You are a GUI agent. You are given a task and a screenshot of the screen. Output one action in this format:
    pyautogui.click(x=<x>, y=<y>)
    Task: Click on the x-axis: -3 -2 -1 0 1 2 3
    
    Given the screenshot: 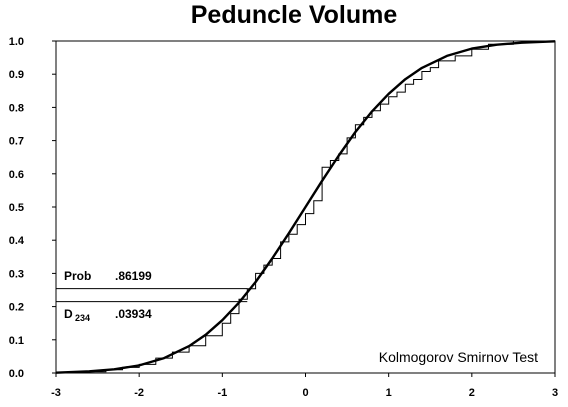 What is the action you would take?
    pyautogui.click(x=304, y=386)
    